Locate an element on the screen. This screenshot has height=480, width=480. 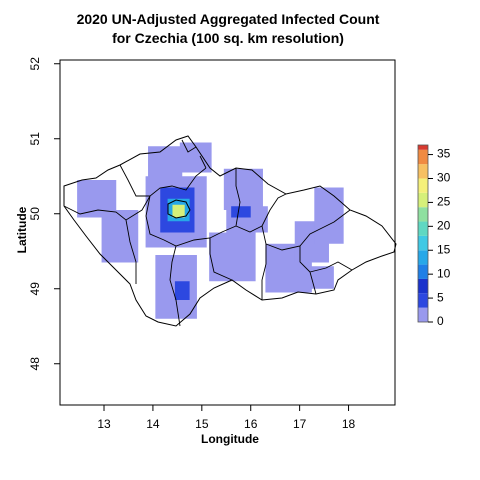
x-tick-label: 15 is located at coordinates (202, 424).